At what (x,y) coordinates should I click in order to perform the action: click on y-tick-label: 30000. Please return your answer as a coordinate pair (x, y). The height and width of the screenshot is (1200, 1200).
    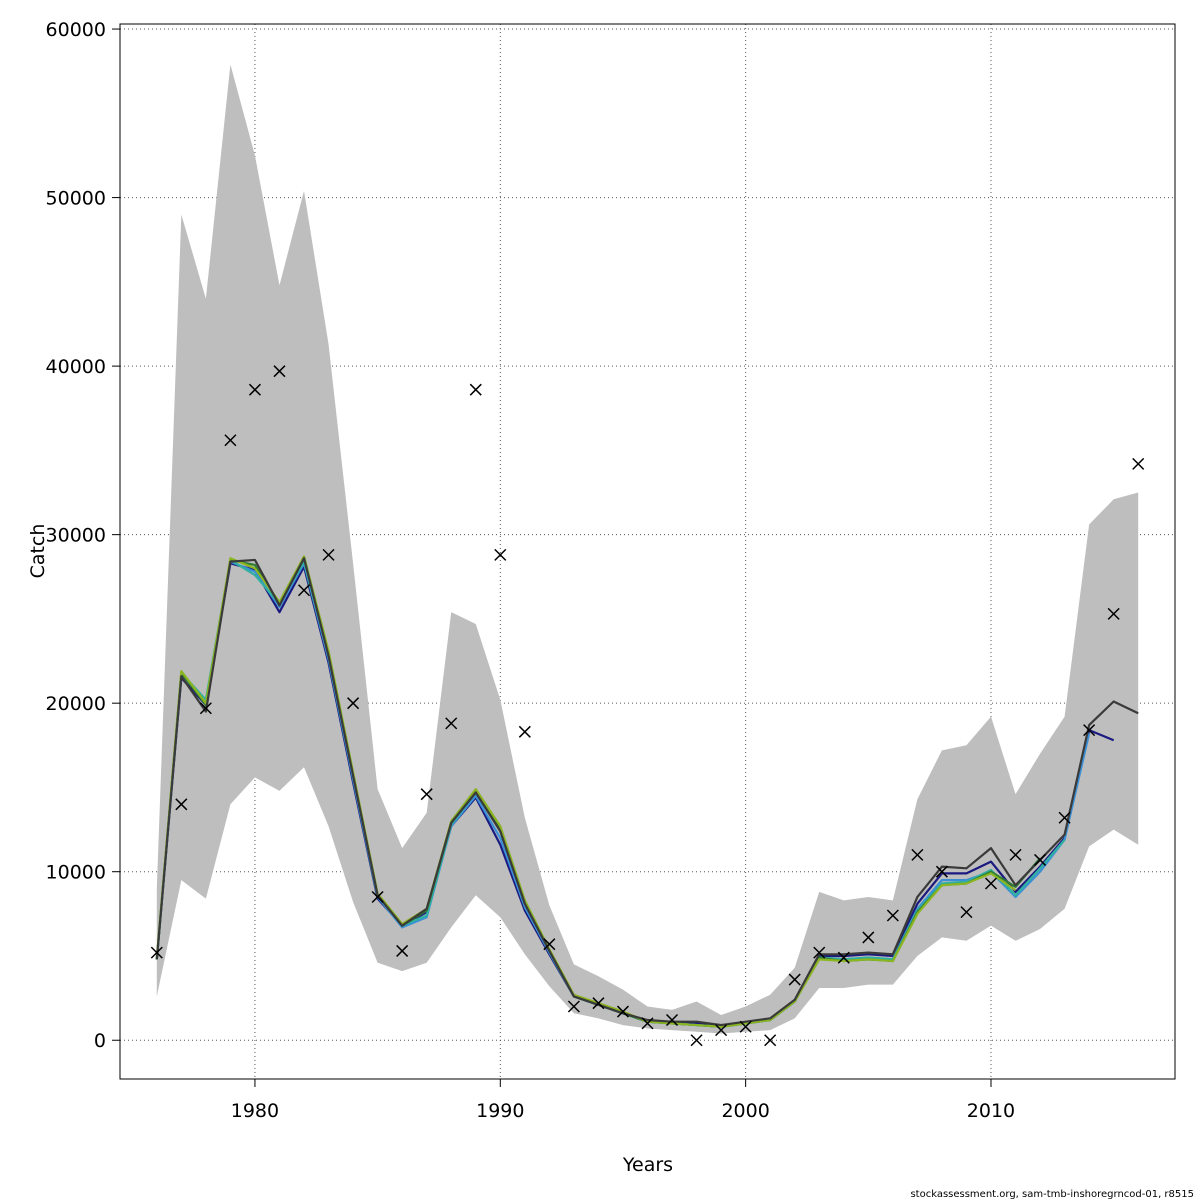
    Looking at the image, I should click on (76, 536).